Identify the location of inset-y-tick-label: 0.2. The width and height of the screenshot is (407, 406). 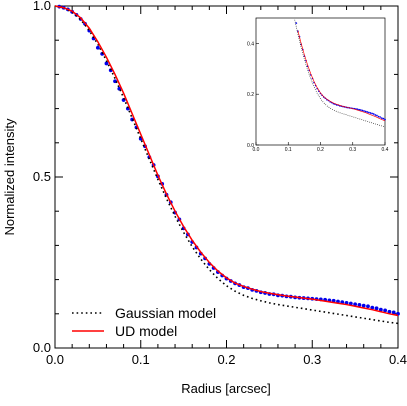
(250, 95).